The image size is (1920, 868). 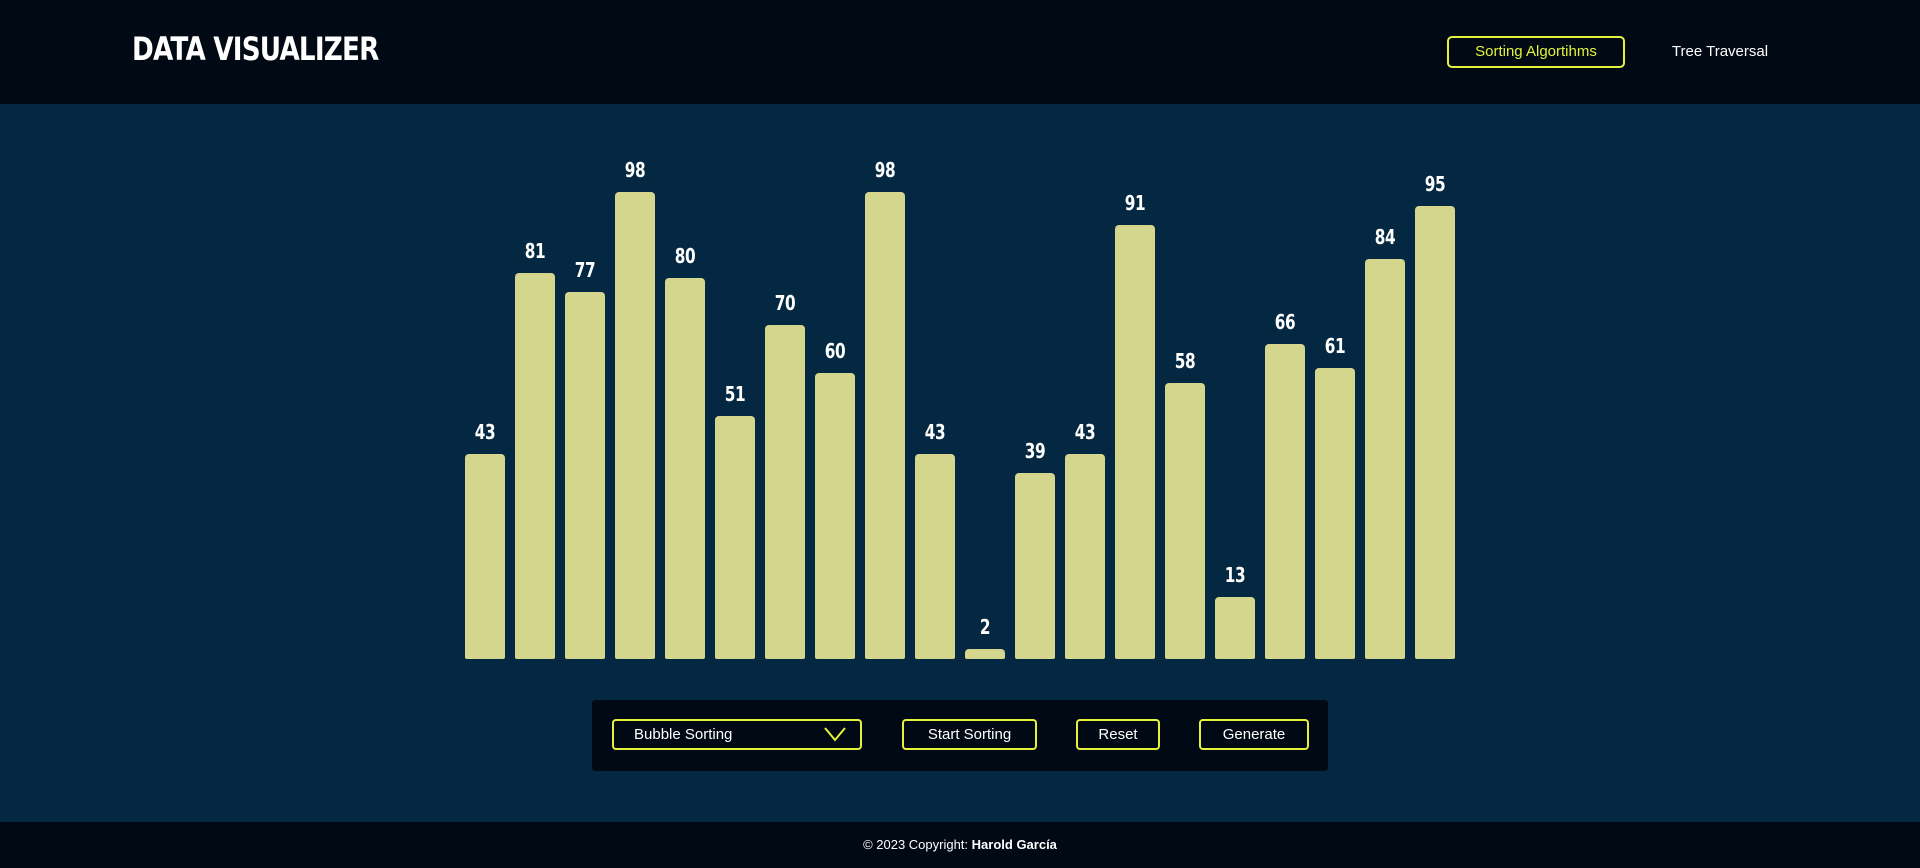 I want to click on generate-button: Generate, so click(x=1254, y=734).